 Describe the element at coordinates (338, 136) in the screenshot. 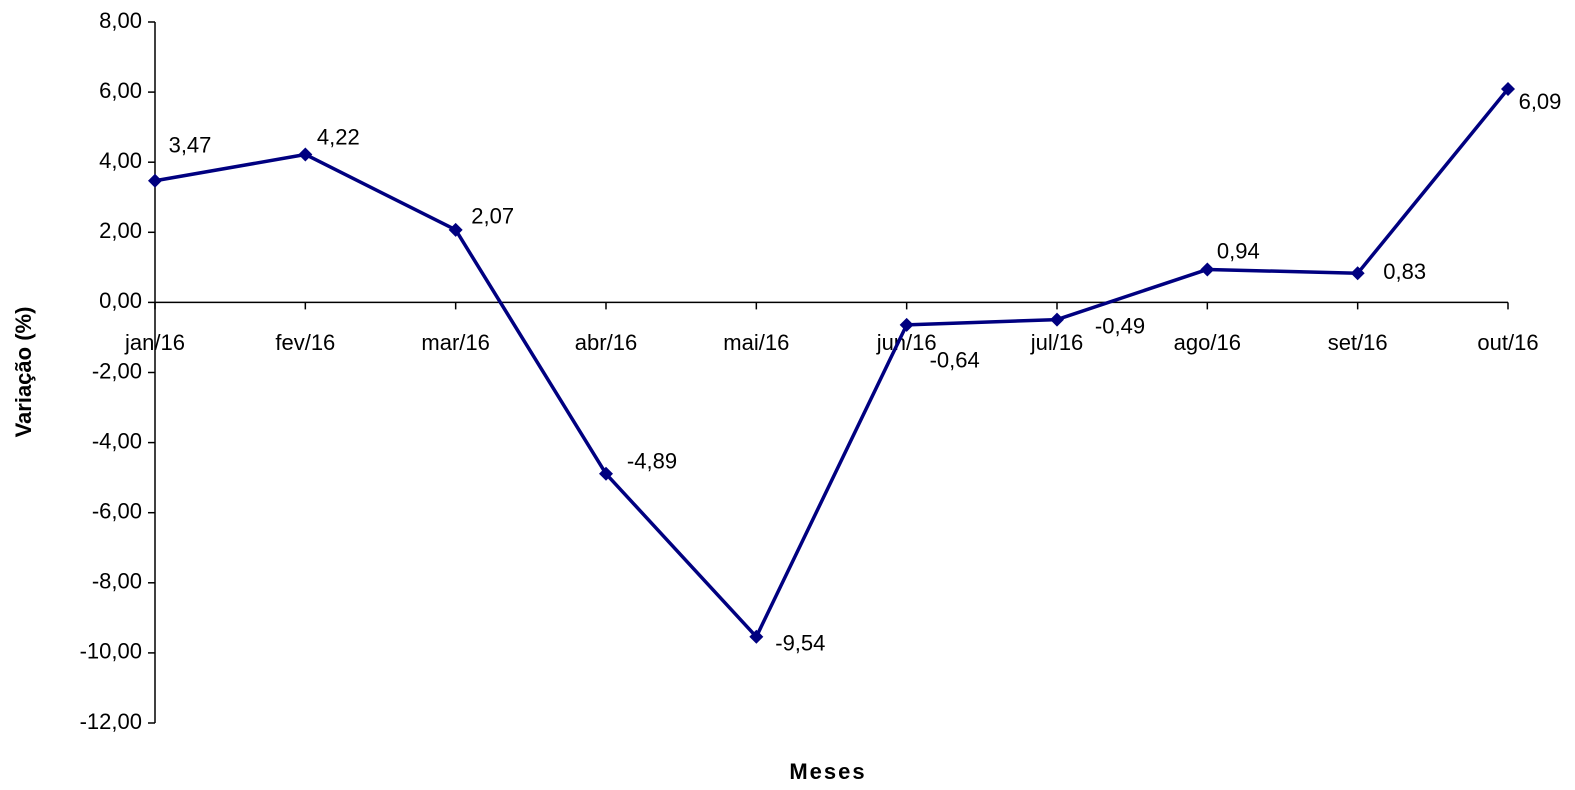

I see `data-label: 4,22` at that location.